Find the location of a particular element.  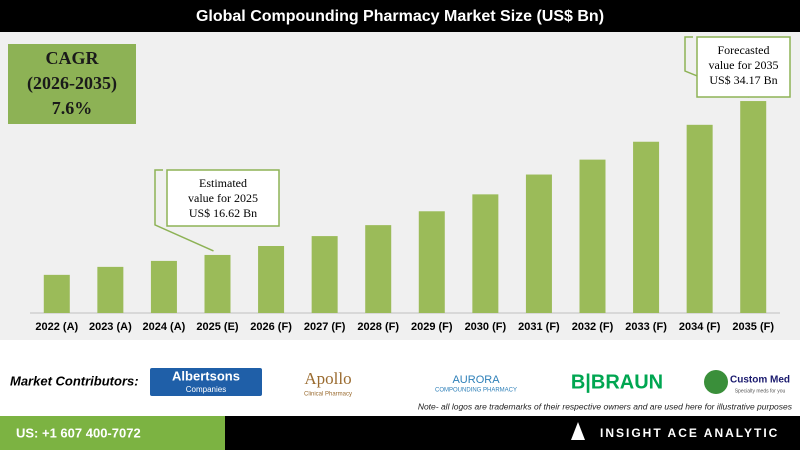

cagr-box is located at coordinates (72, 84).